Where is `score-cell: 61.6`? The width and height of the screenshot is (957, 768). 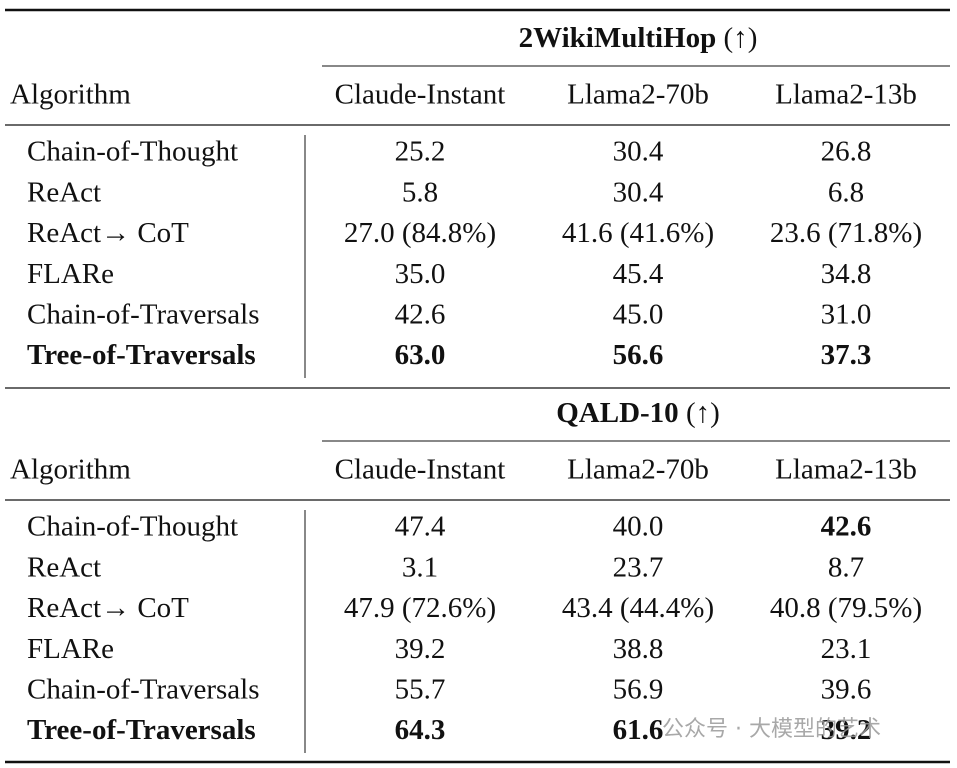 score-cell: 61.6 is located at coordinates (638, 730).